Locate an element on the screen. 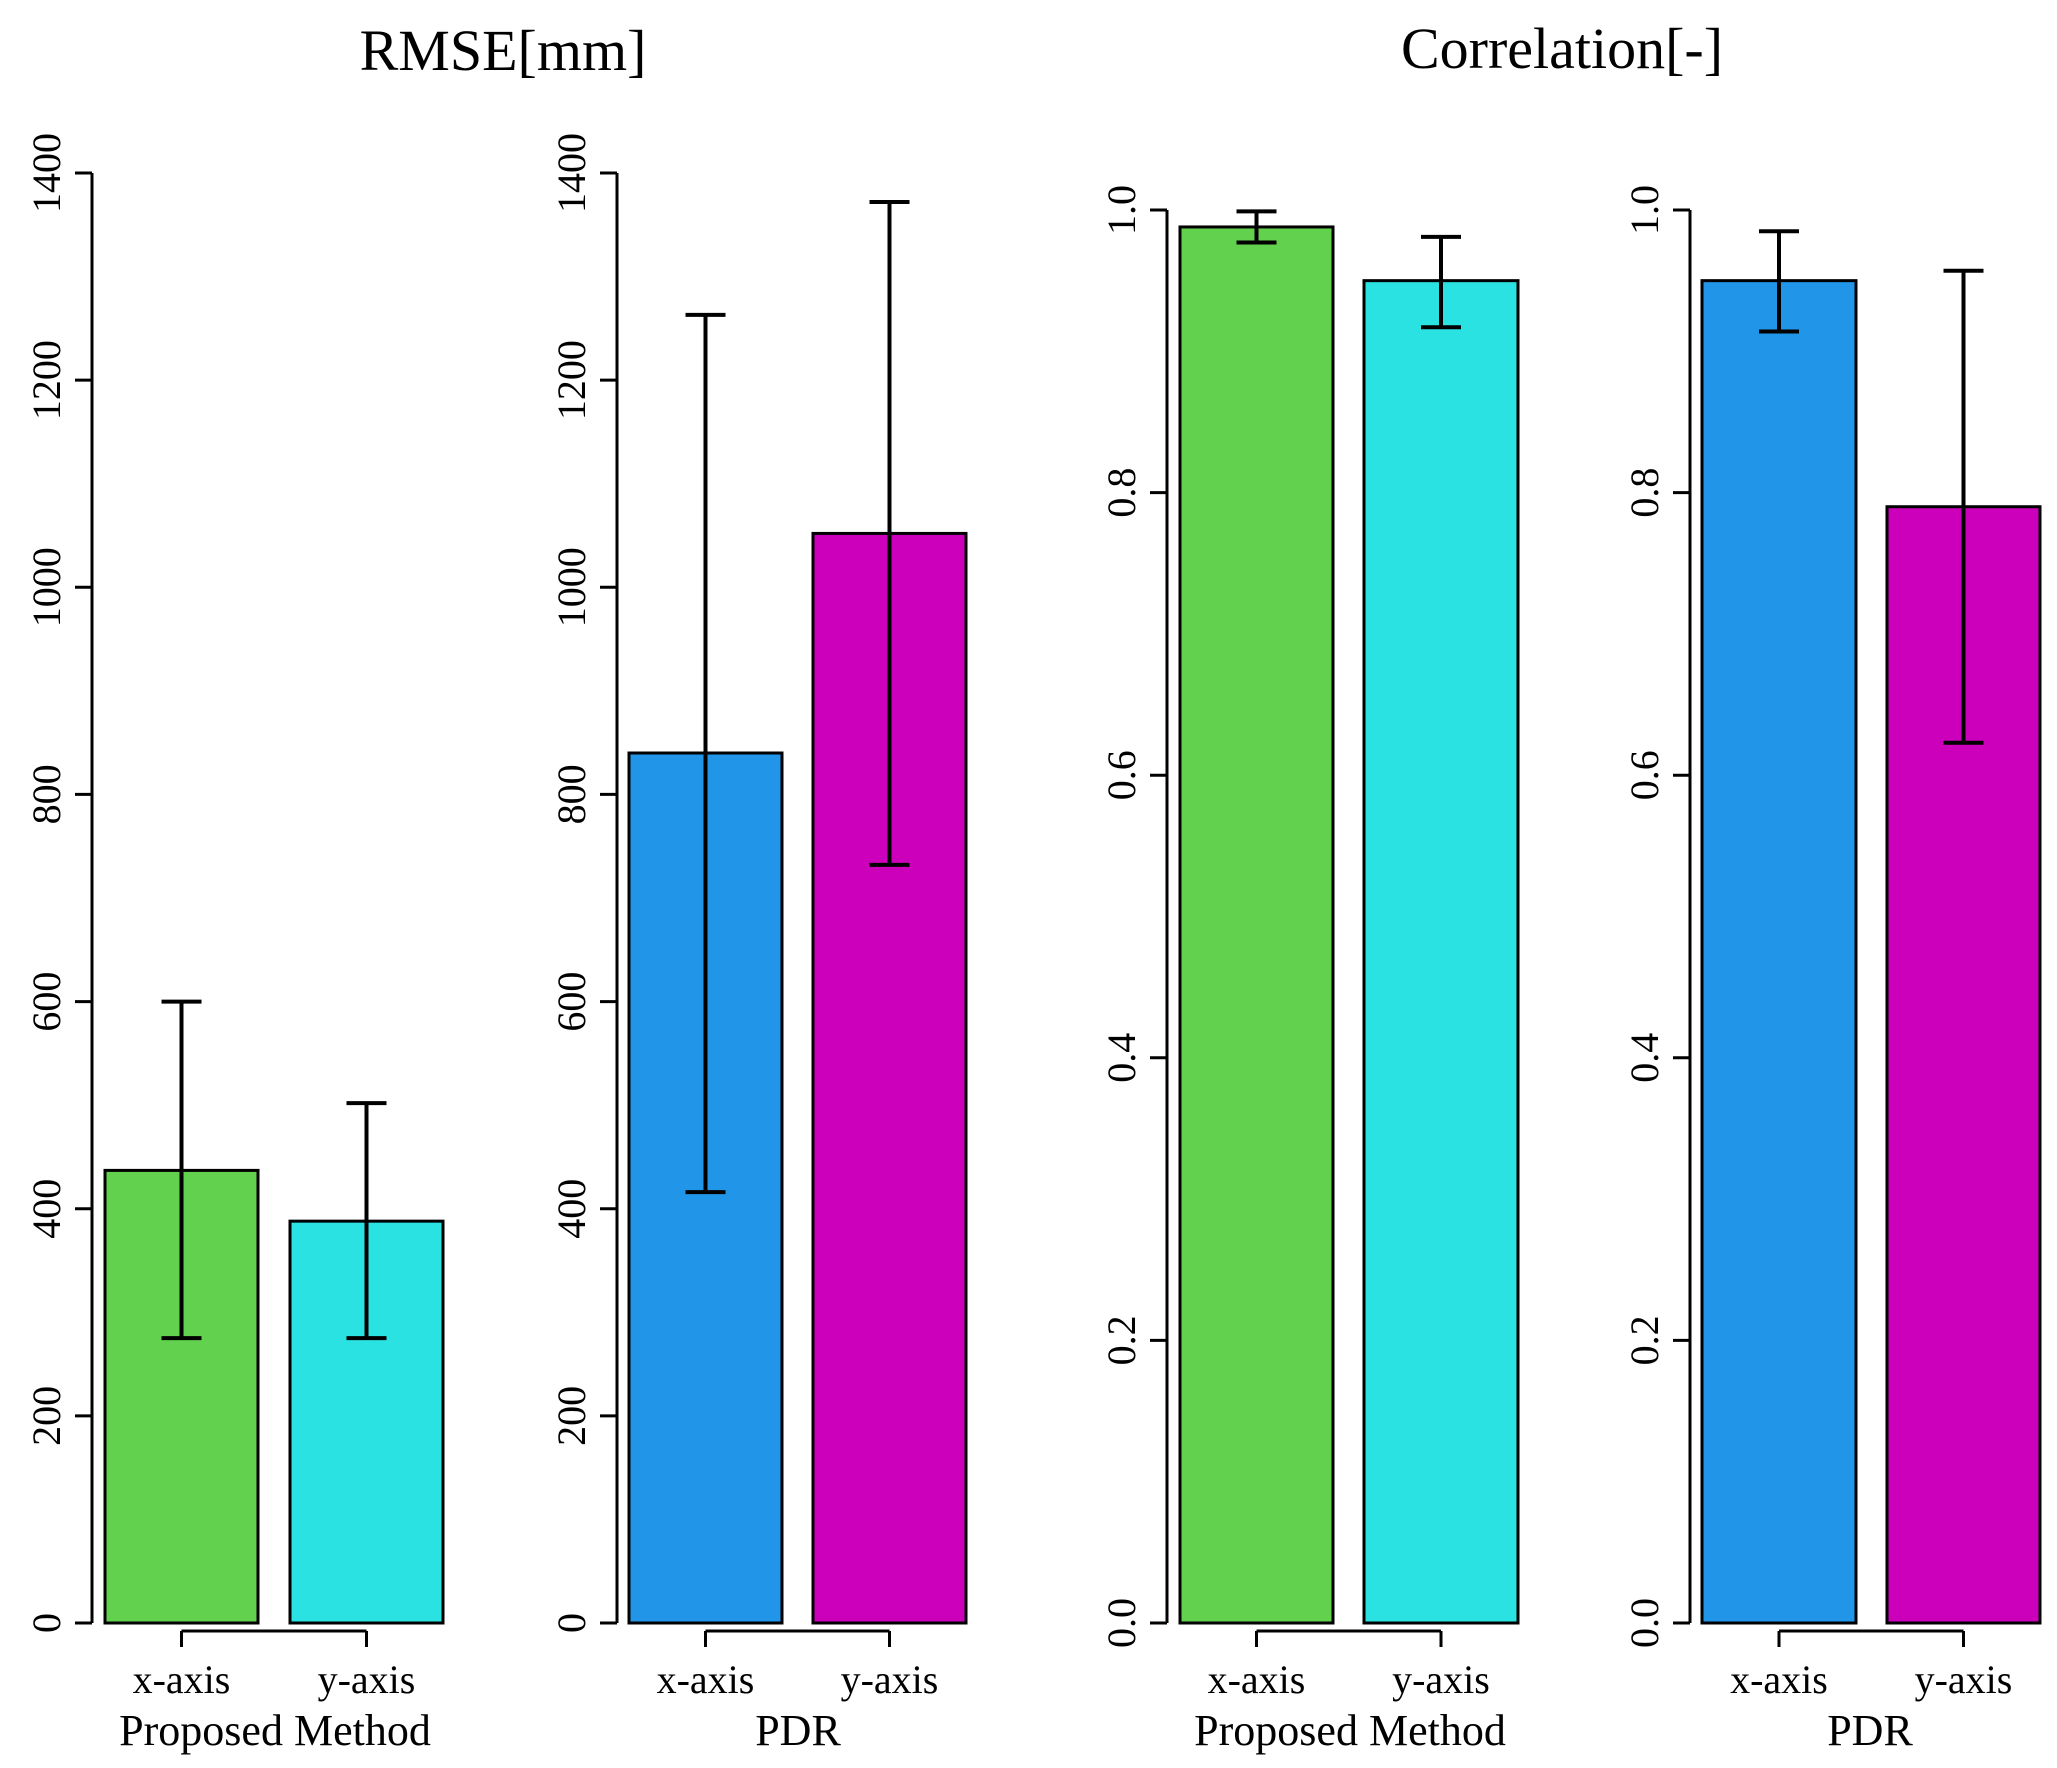 The image size is (2057, 1768). bar-y-axis is located at coordinates (1441, 952).